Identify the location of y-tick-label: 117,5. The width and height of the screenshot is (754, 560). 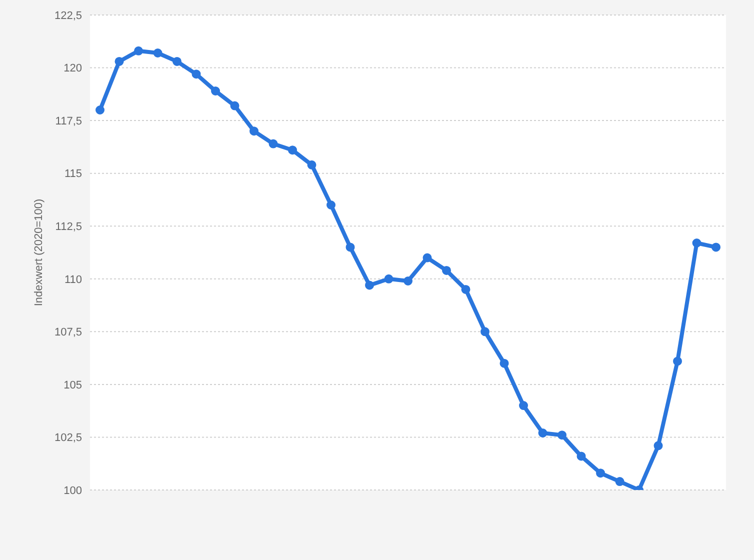
(68, 121).